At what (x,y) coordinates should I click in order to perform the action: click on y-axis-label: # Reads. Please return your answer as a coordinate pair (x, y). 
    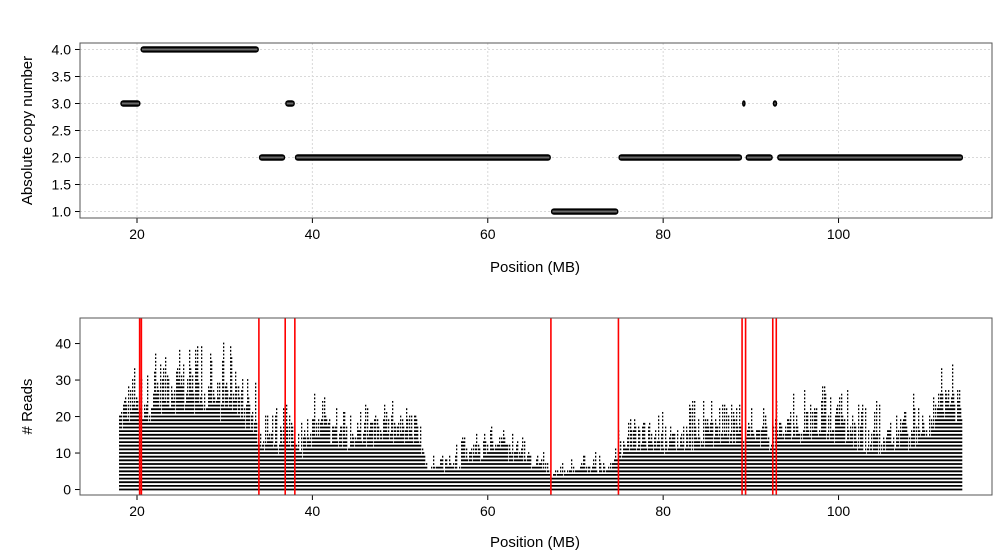
    Looking at the image, I should click on (27, 407).